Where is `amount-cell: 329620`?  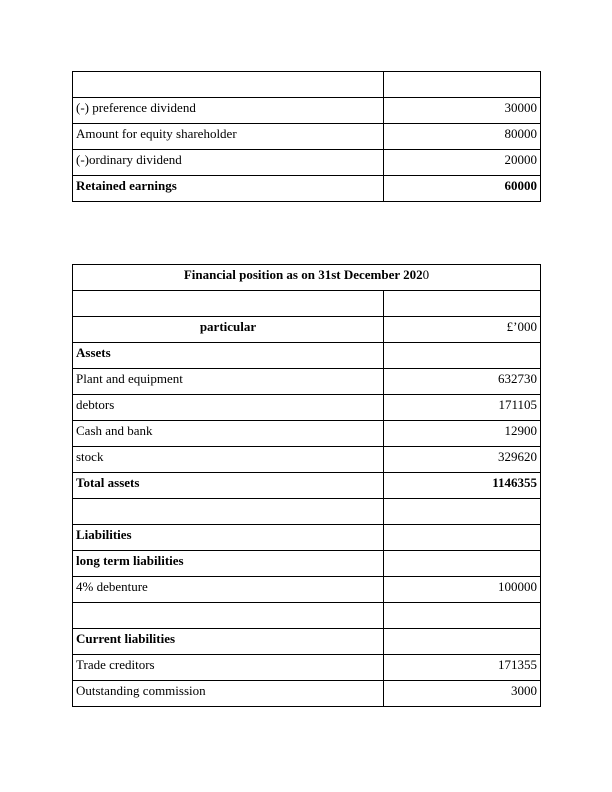
amount-cell: 329620 is located at coordinates (462, 459).